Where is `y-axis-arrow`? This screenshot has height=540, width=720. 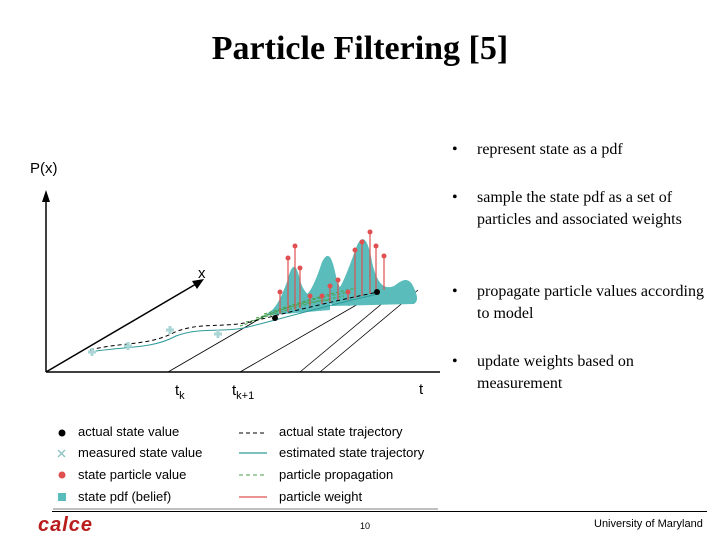
y-axis-arrow is located at coordinates (46, 196).